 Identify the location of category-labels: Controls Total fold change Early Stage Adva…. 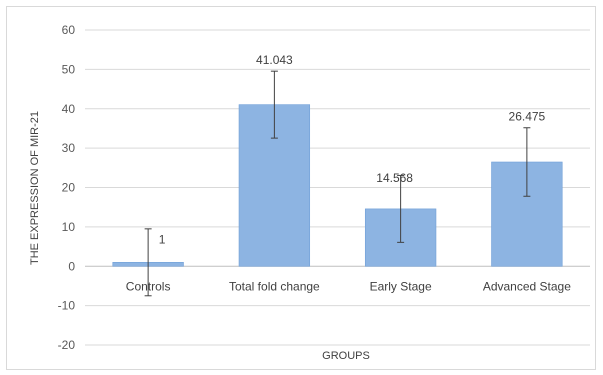
(348, 286).